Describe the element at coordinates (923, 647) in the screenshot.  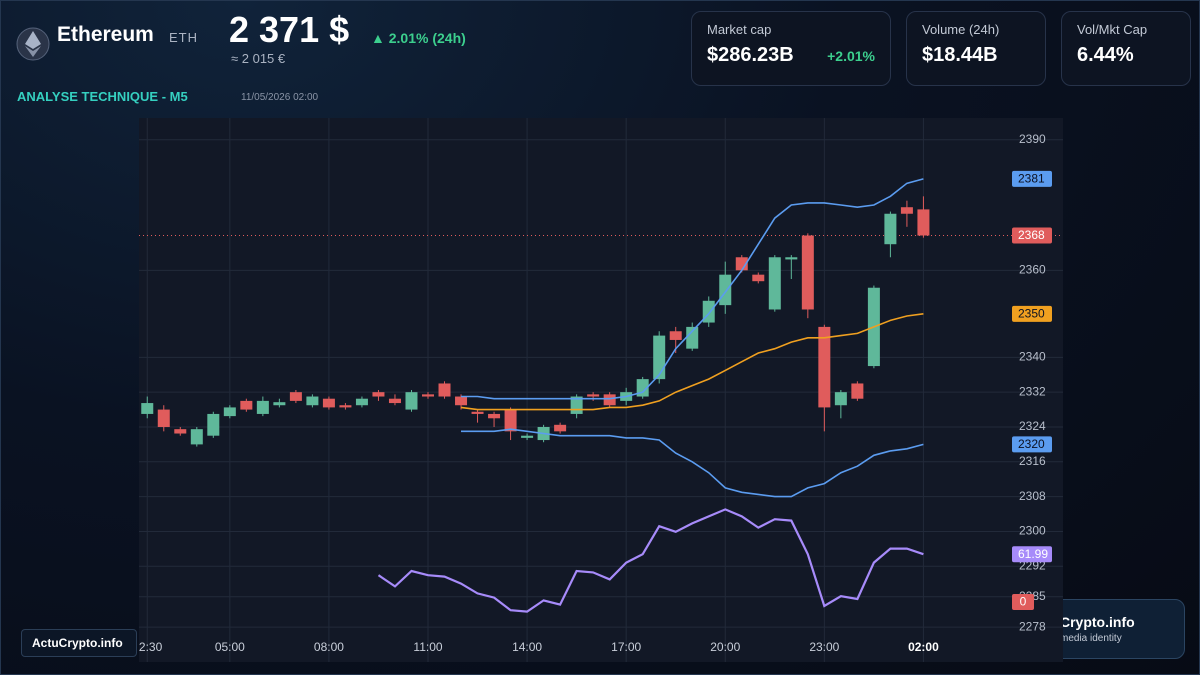
I see `x-tick-label: 02:00` at that location.